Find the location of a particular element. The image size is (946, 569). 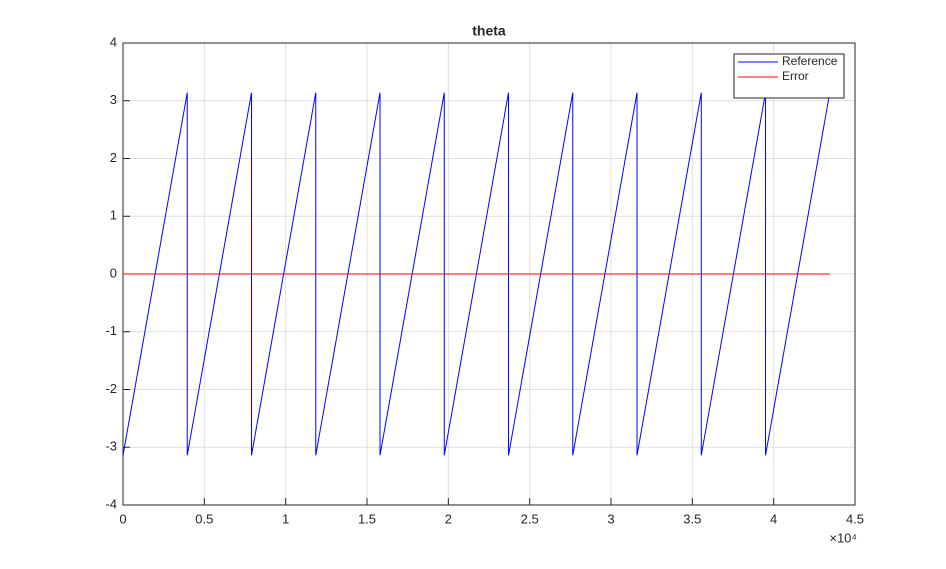

x-tick-label: 1 is located at coordinates (285, 518).